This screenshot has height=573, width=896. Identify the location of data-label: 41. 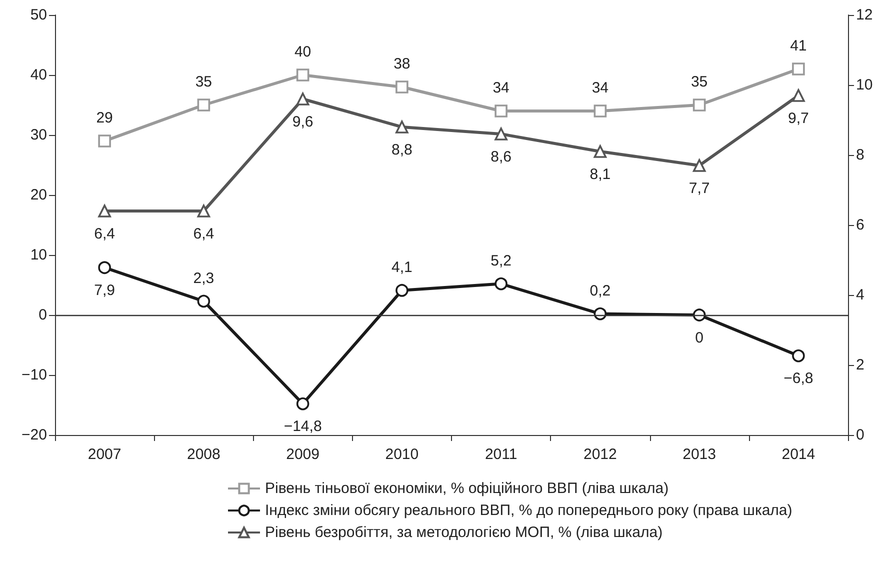
(798, 46).